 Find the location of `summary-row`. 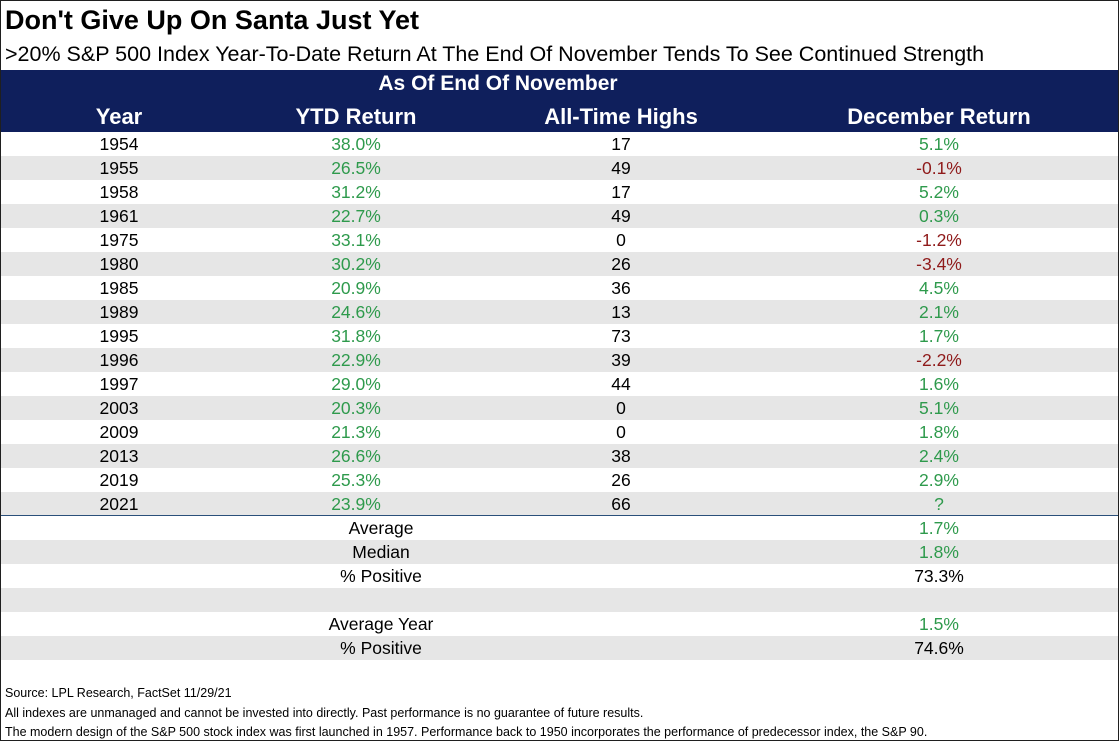

summary-row is located at coordinates (559, 600).